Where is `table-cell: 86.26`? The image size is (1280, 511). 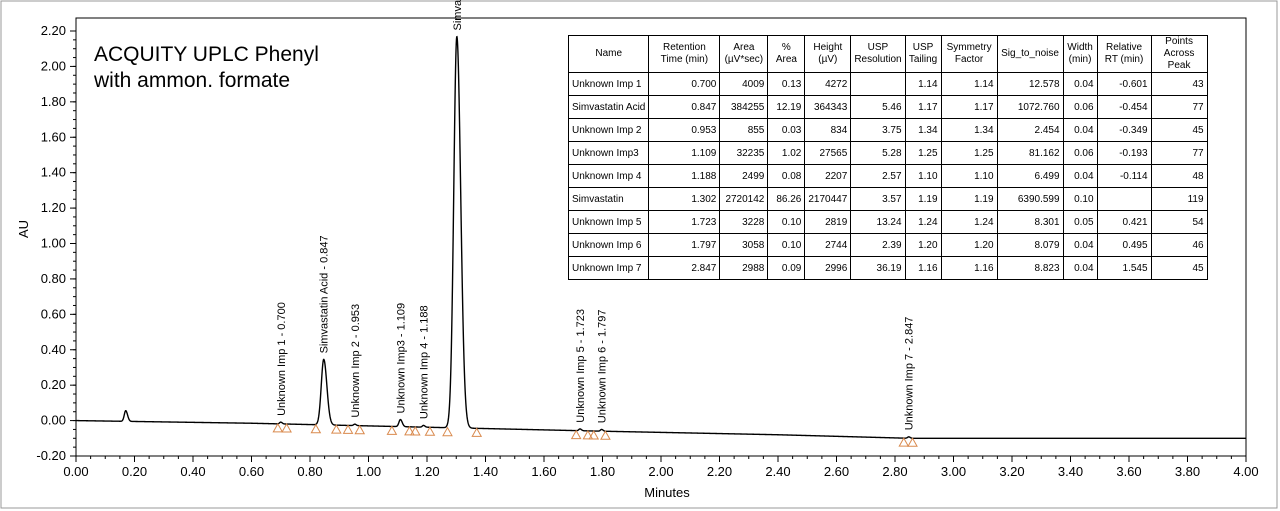
table-cell: 86.26 is located at coordinates (786, 199).